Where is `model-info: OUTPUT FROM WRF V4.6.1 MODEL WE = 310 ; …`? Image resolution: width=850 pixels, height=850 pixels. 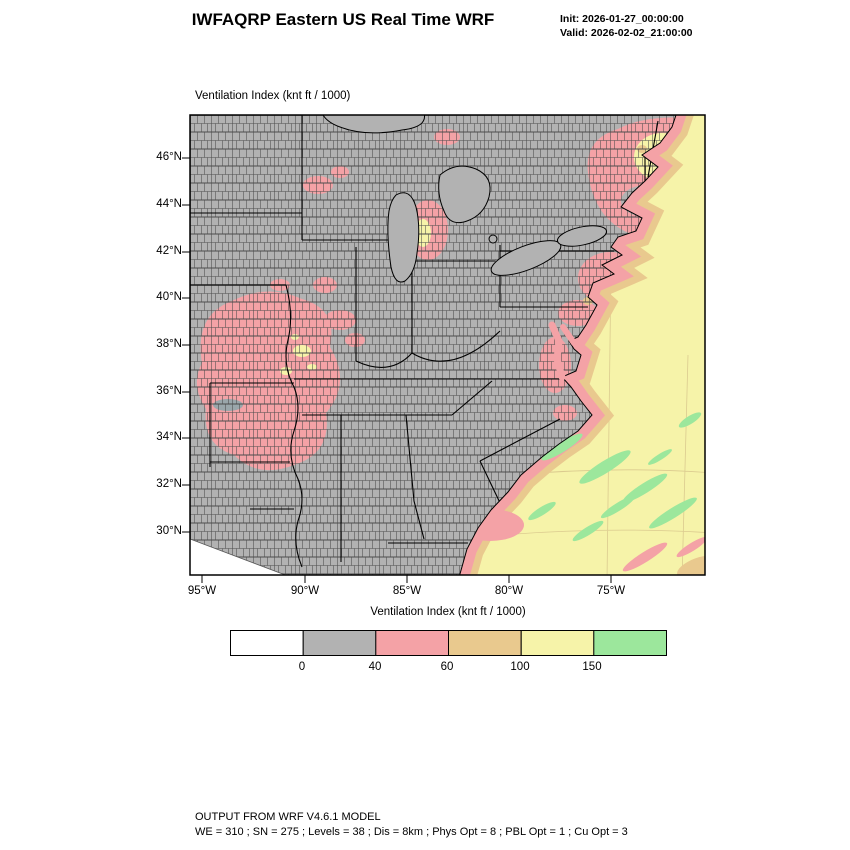
model-info: OUTPUT FROM WRF V4.6.1 MODEL WE = 310 ; … is located at coordinates (411, 825).